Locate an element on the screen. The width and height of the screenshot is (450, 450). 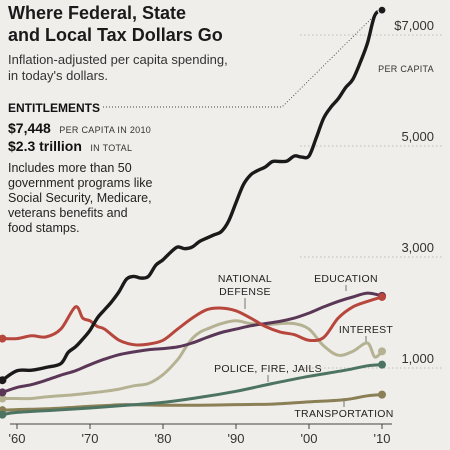
series-label-transportation: TRANSPORTATION is located at coordinates (343, 414).